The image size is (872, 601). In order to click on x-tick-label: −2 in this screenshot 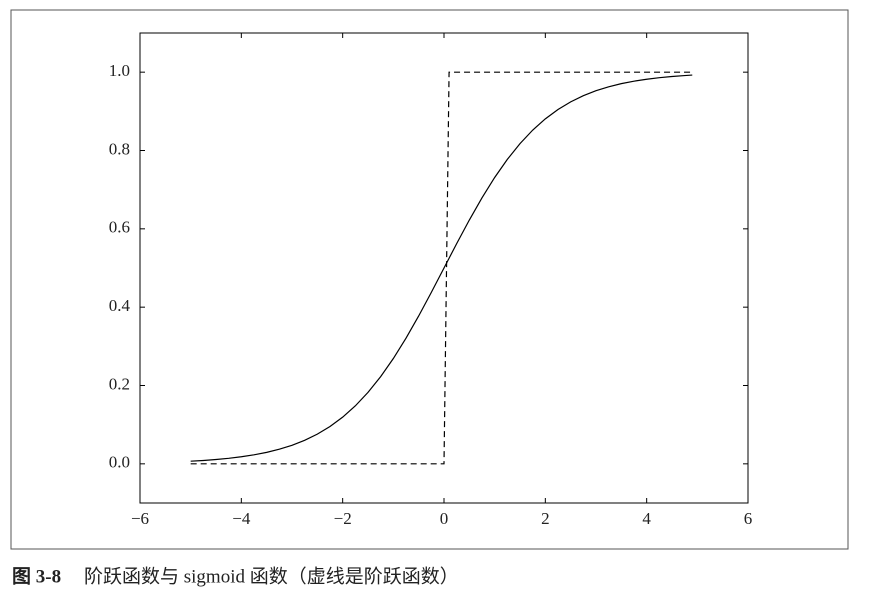, I will do `click(343, 518)`.